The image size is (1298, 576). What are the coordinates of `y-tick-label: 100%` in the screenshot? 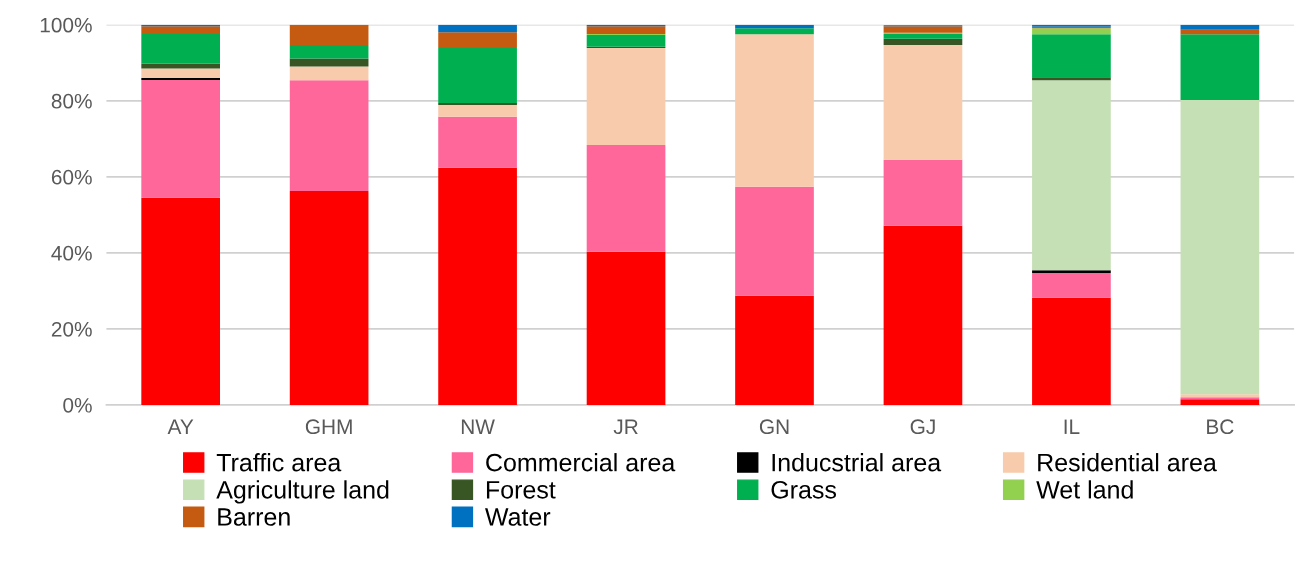 It's located at (66, 25).